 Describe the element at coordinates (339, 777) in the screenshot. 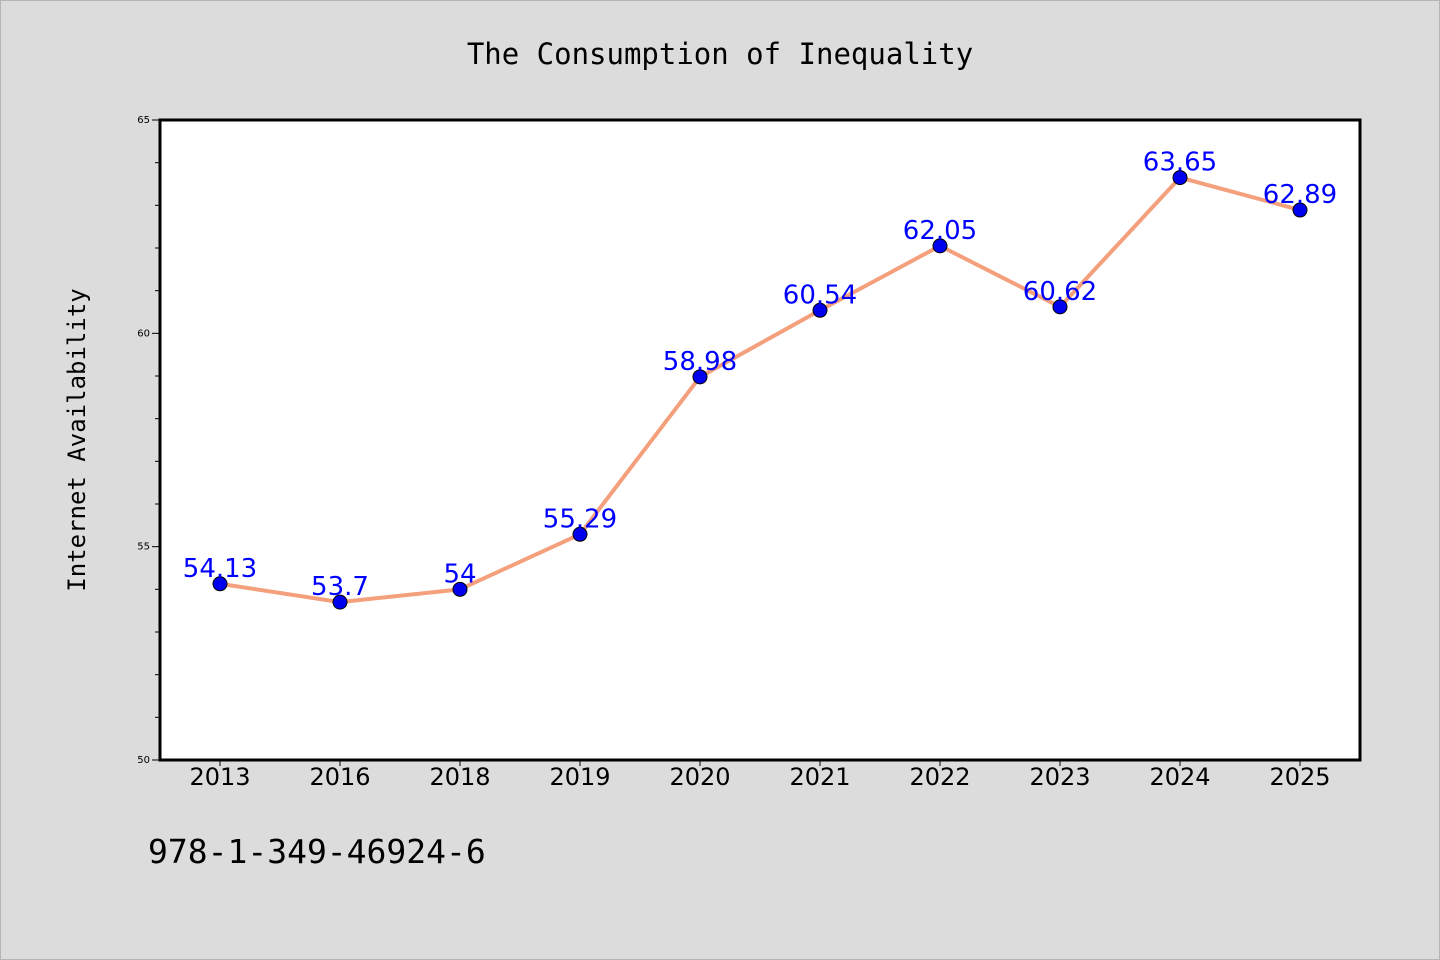

I see `x-tick-label: 2016` at that location.